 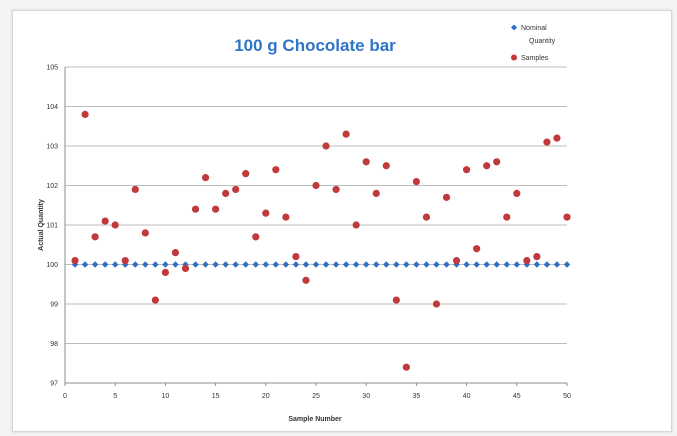 I want to click on y-tick-labels: 97 98 99 100 101 102 103 104 105, so click(x=52, y=226).